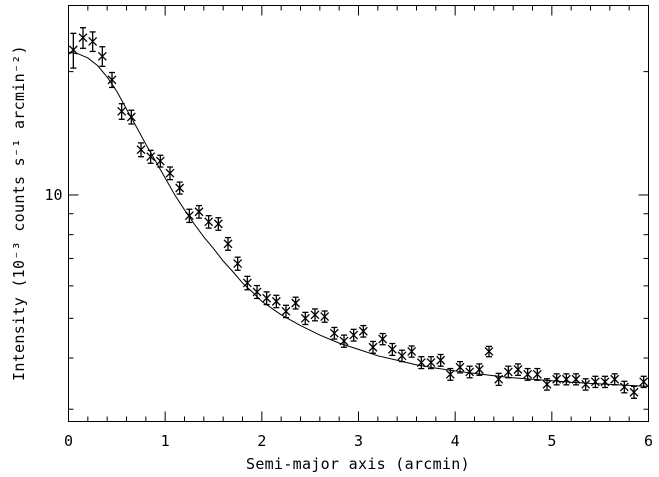  Describe the element at coordinates (19, 213) in the screenshot. I see `y-axis-label: Intensity (10⁻³ counts s⁻¹ arcmin⁻²)` at that location.